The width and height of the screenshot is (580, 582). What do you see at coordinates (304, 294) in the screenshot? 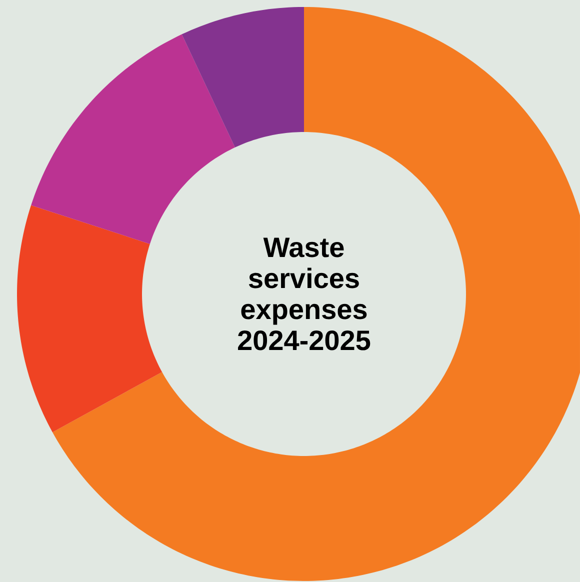
I see `text: Waste services expenses 2024-2025` at bounding box center [304, 294].